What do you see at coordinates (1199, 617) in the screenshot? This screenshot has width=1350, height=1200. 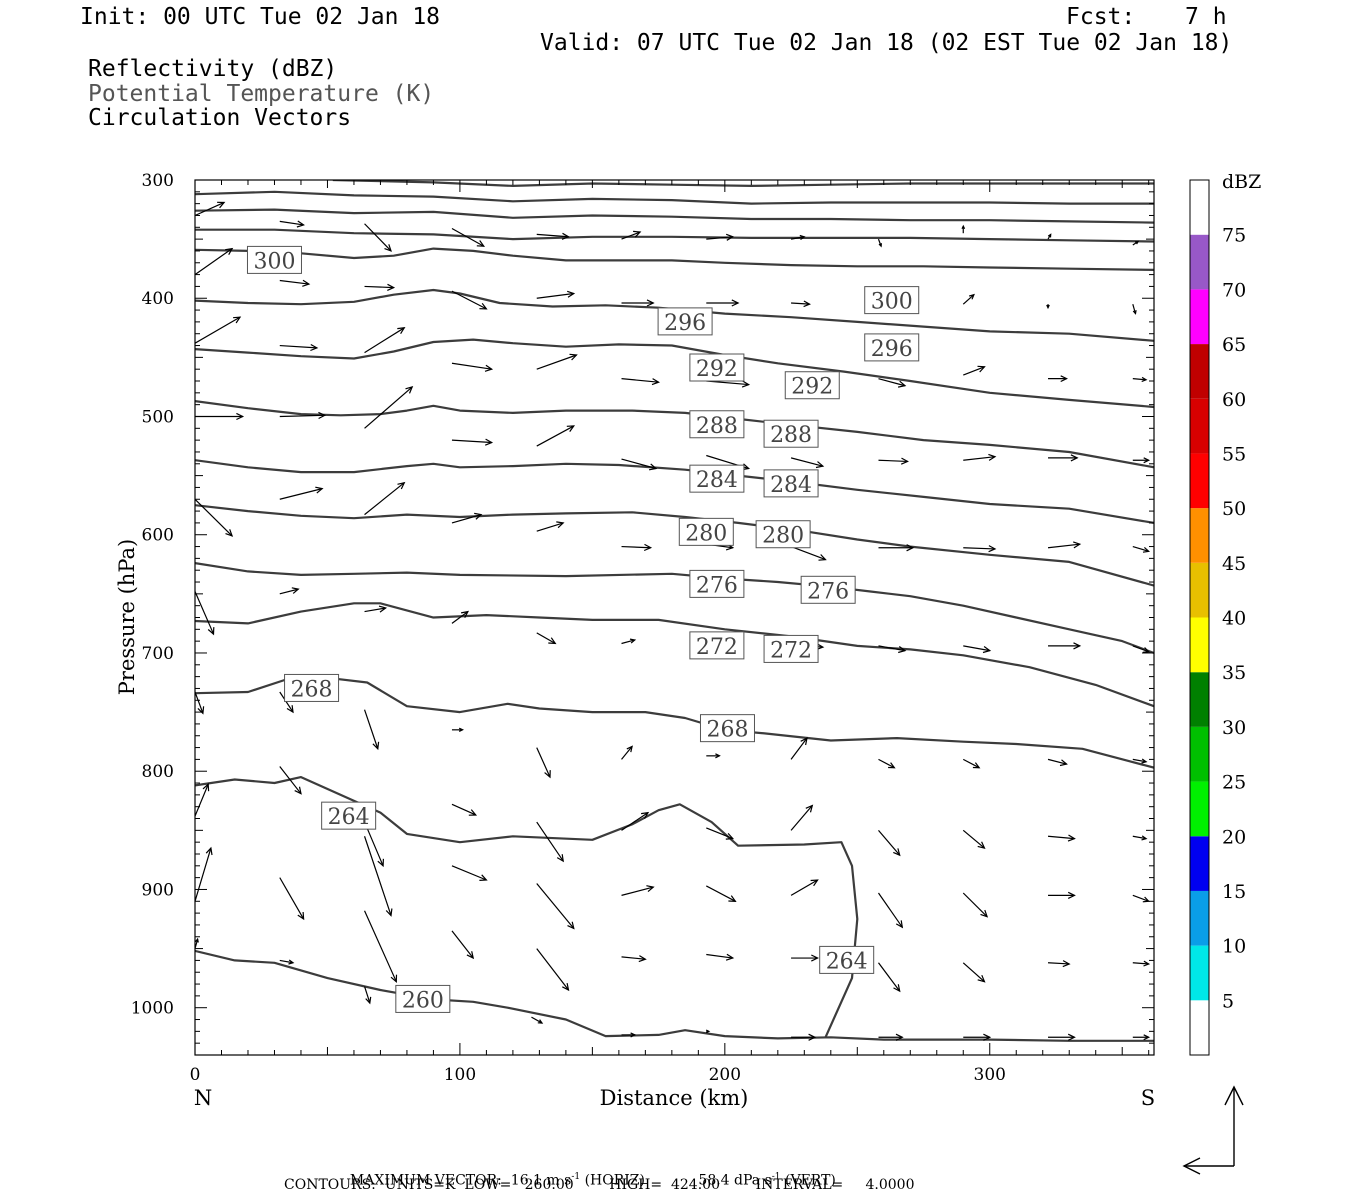 I see `colorbar-frame` at bounding box center [1199, 617].